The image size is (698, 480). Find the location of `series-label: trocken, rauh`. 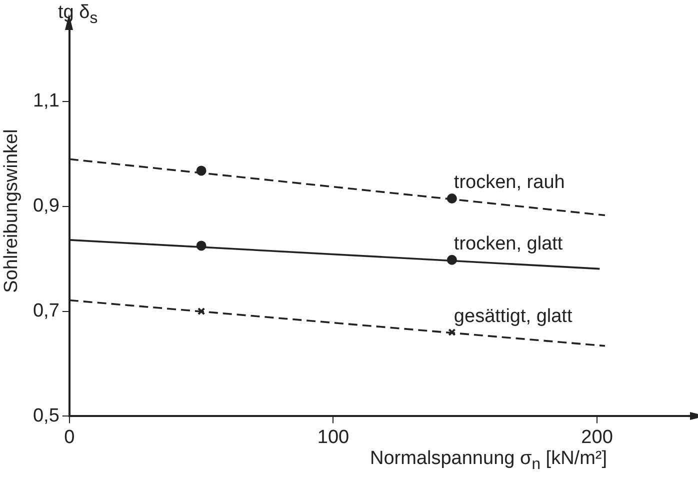

series-label: trocken, rauh is located at coordinates (509, 183).